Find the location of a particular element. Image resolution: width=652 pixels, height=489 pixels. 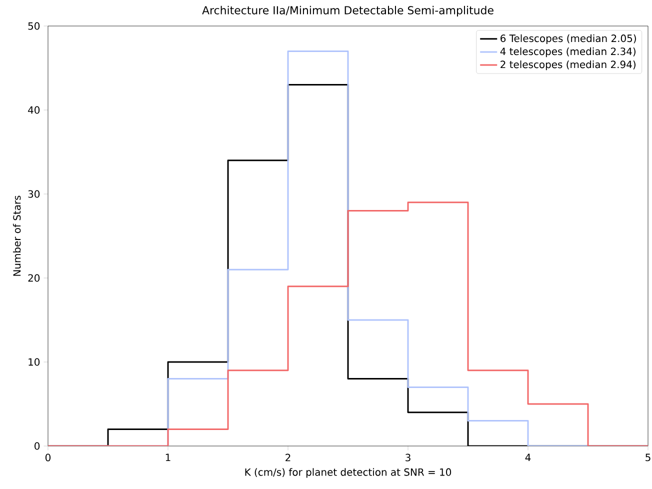

x-tick-label: 3 is located at coordinates (408, 458).